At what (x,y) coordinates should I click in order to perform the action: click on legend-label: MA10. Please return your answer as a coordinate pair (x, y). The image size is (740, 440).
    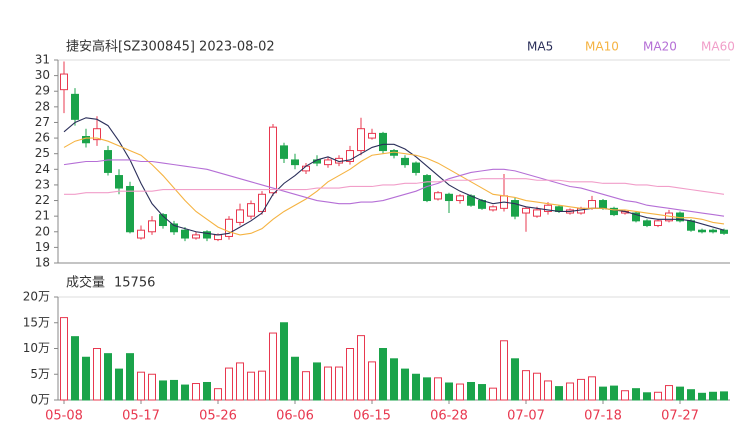
    Looking at the image, I should click on (602, 47).